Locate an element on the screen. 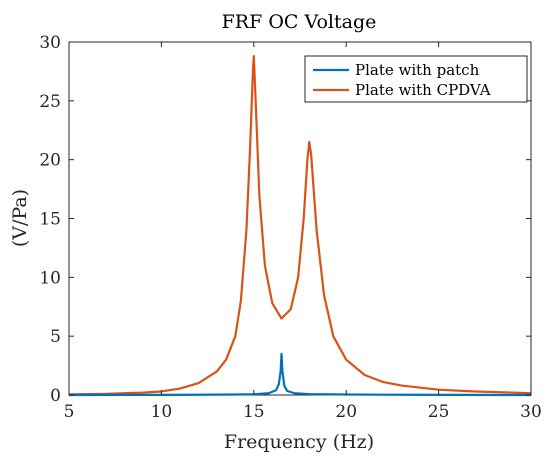 This screenshot has height=463, width=550. chart-title: FRF OC Voltage is located at coordinates (299, 22).